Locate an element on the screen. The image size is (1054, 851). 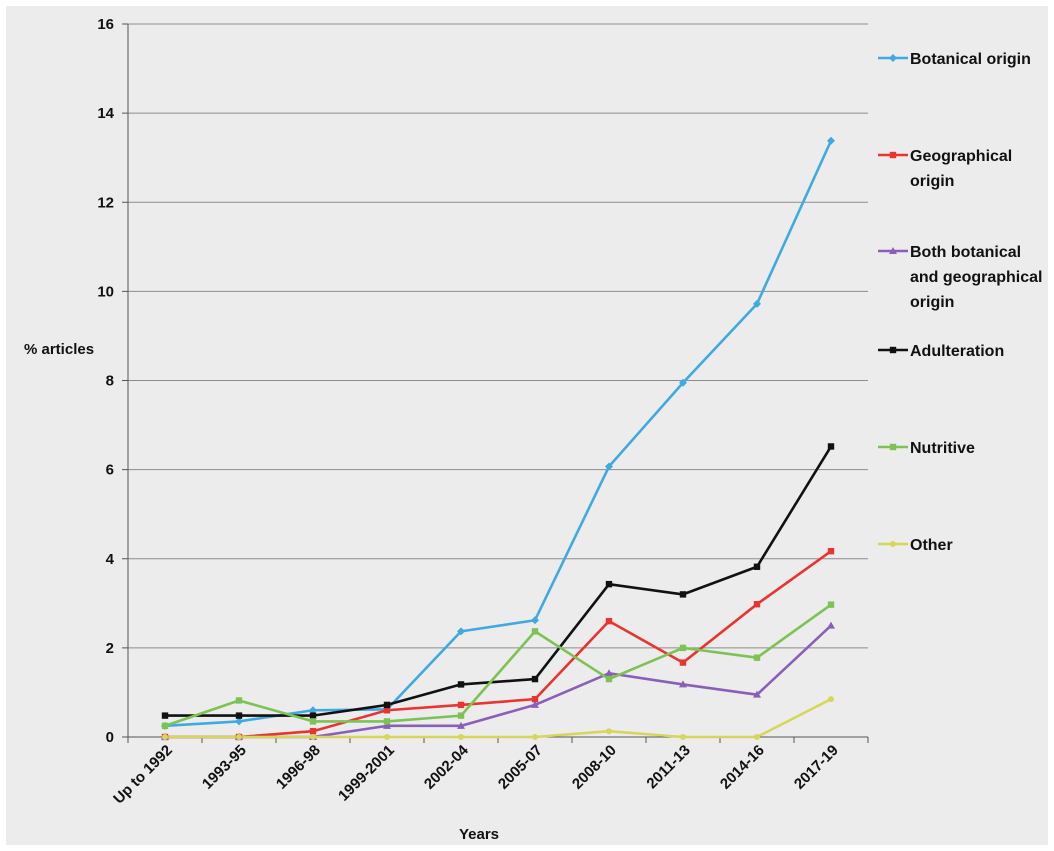
legend-label: Nutritive is located at coordinates (942, 448).